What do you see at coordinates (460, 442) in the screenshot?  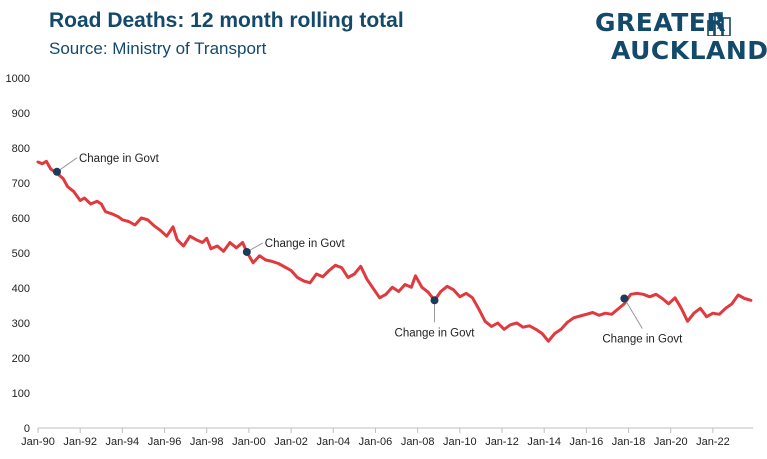 I see `x-tick-label: Jan-10` at bounding box center [460, 442].